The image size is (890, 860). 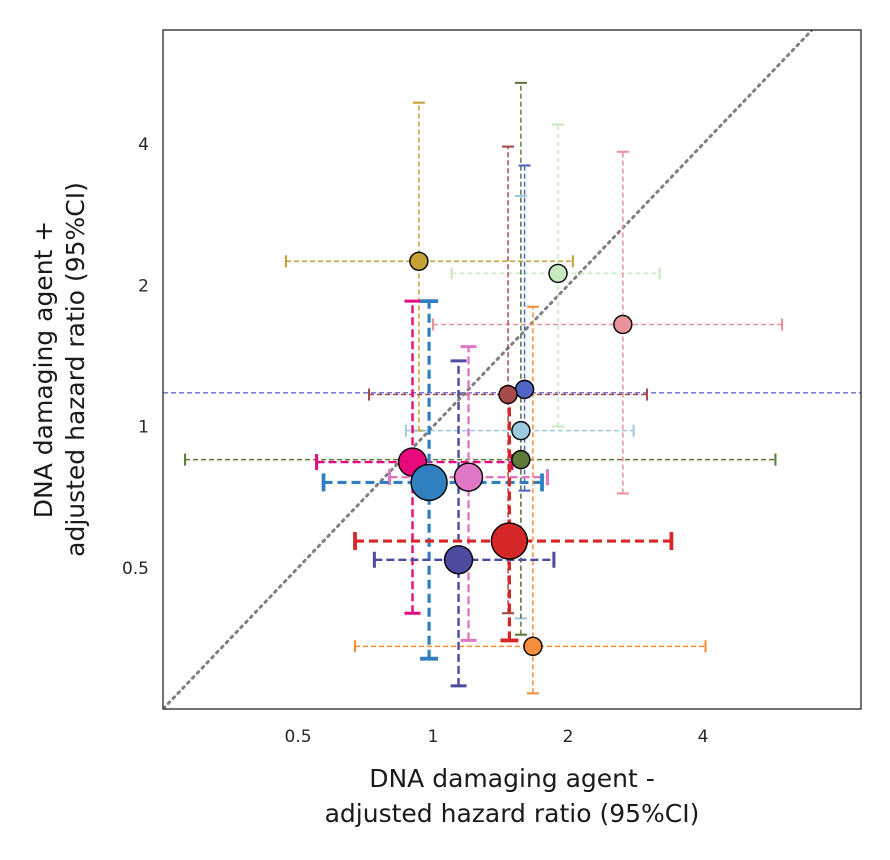 I want to click on y-tick-label-2: 1, so click(x=143, y=428).